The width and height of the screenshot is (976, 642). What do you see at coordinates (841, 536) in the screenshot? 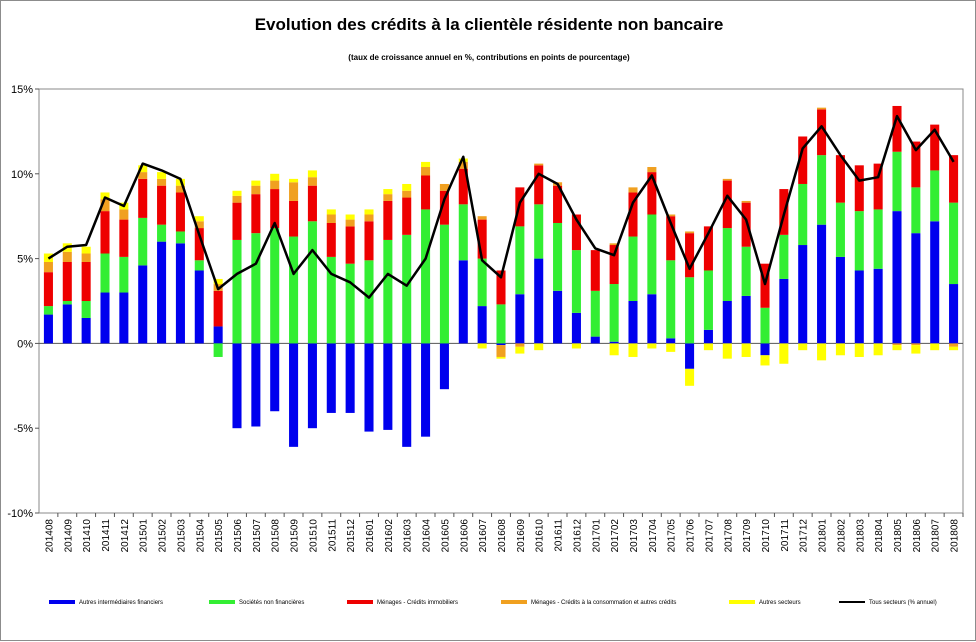
I see `x-tick-label: 201802` at bounding box center [841, 536].